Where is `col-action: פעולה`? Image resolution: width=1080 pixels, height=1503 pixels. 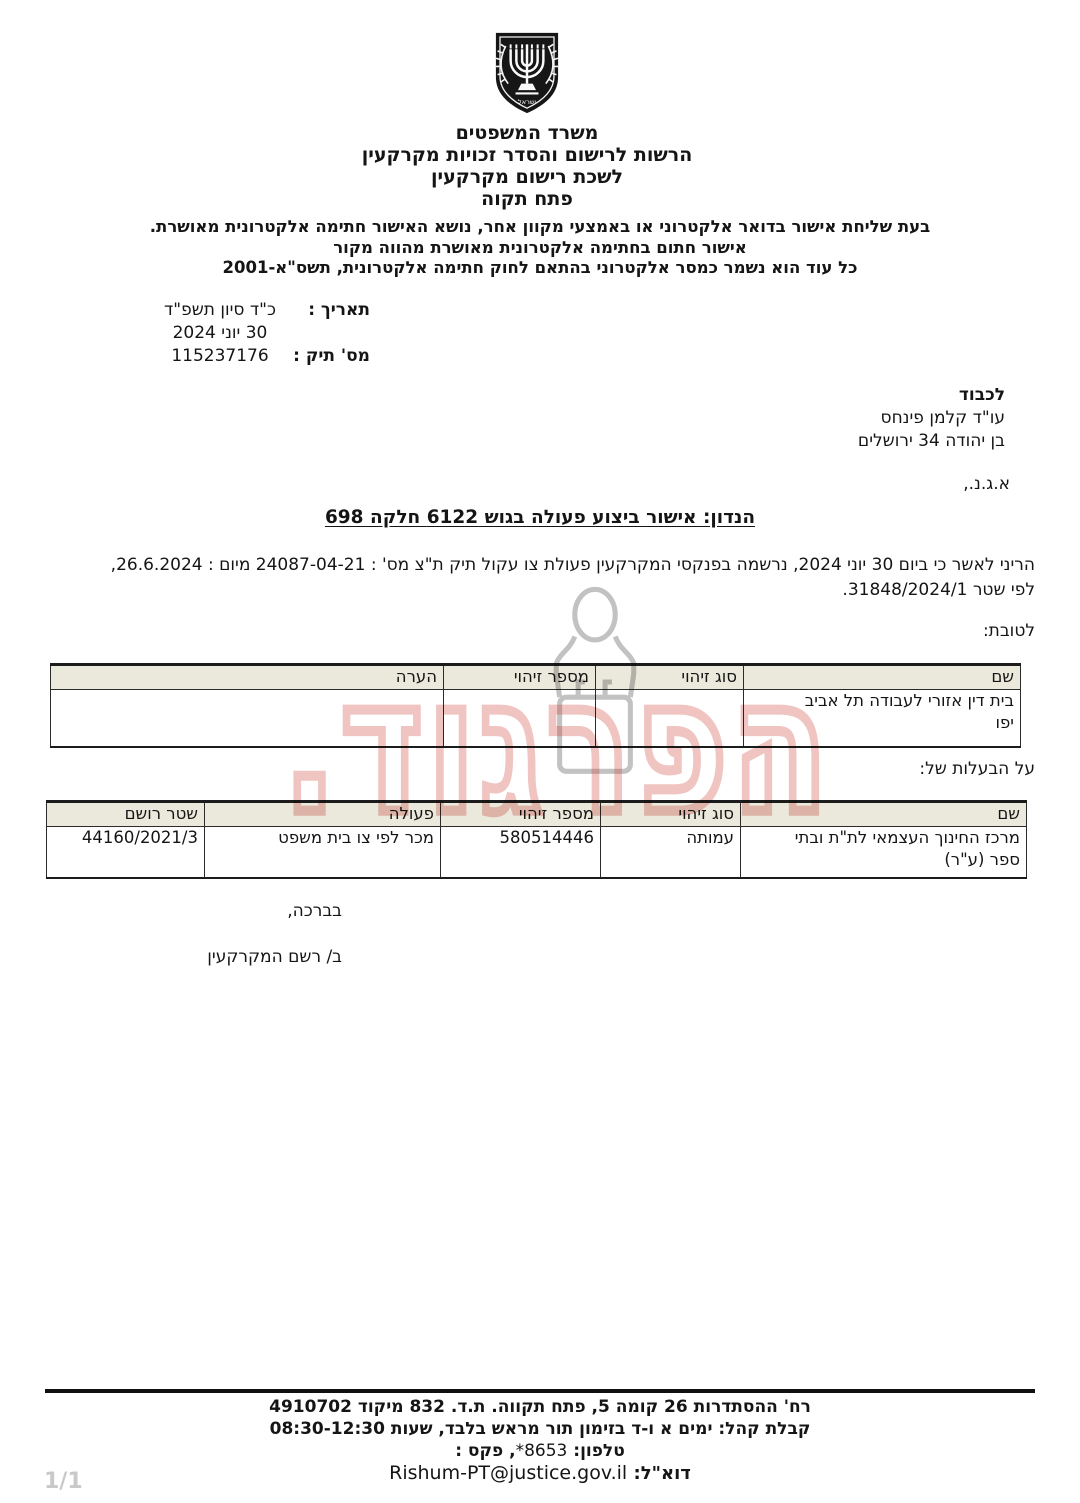
col-action: פעולה is located at coordinates (322, 814).